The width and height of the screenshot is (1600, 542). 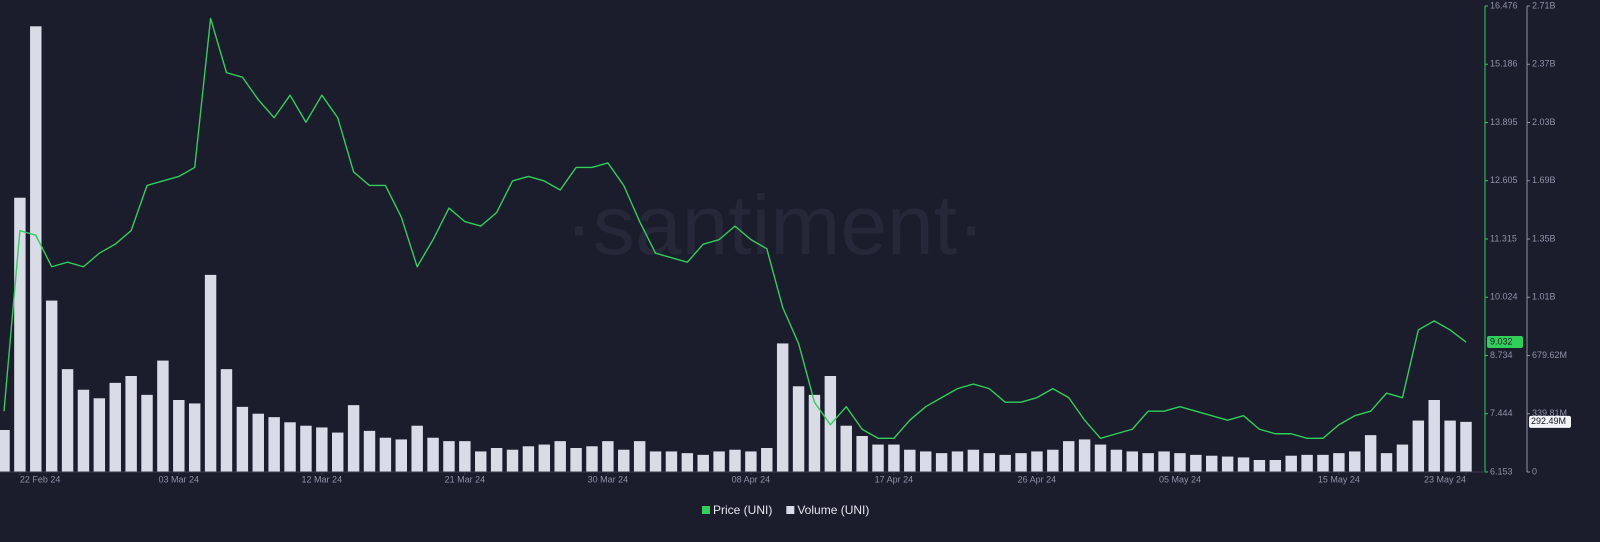 I want to click on x-tick-label: 15 May 24, so click(x=1339, y=479).